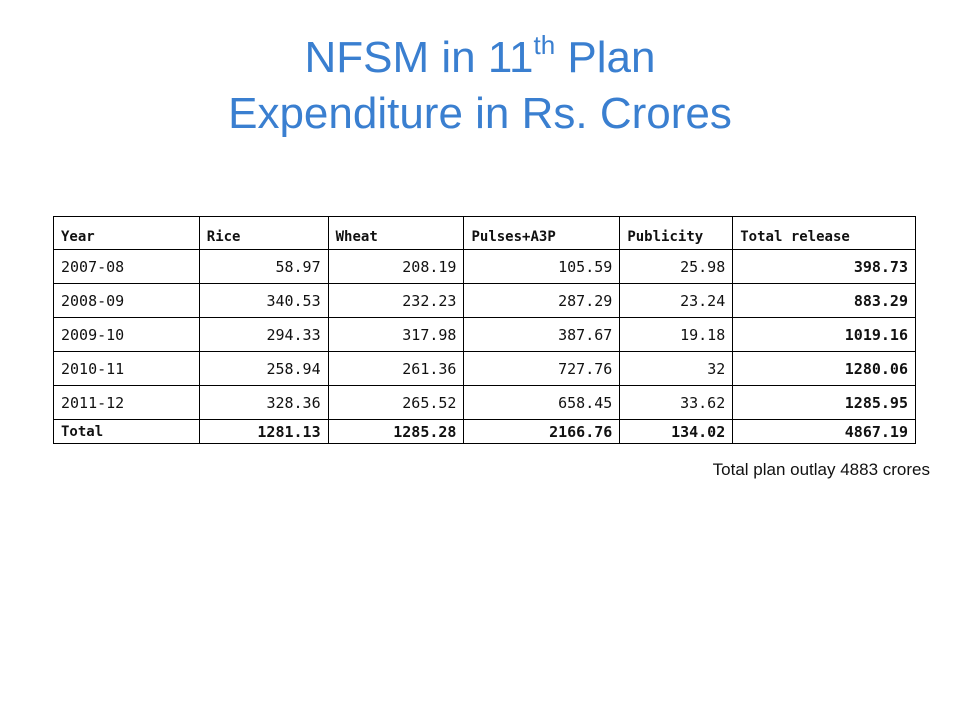 The image size is (960, 720). Describe the element at coordinates (396, 266) in the screenshot. I see `cell-wheat: 208.19` at that location.